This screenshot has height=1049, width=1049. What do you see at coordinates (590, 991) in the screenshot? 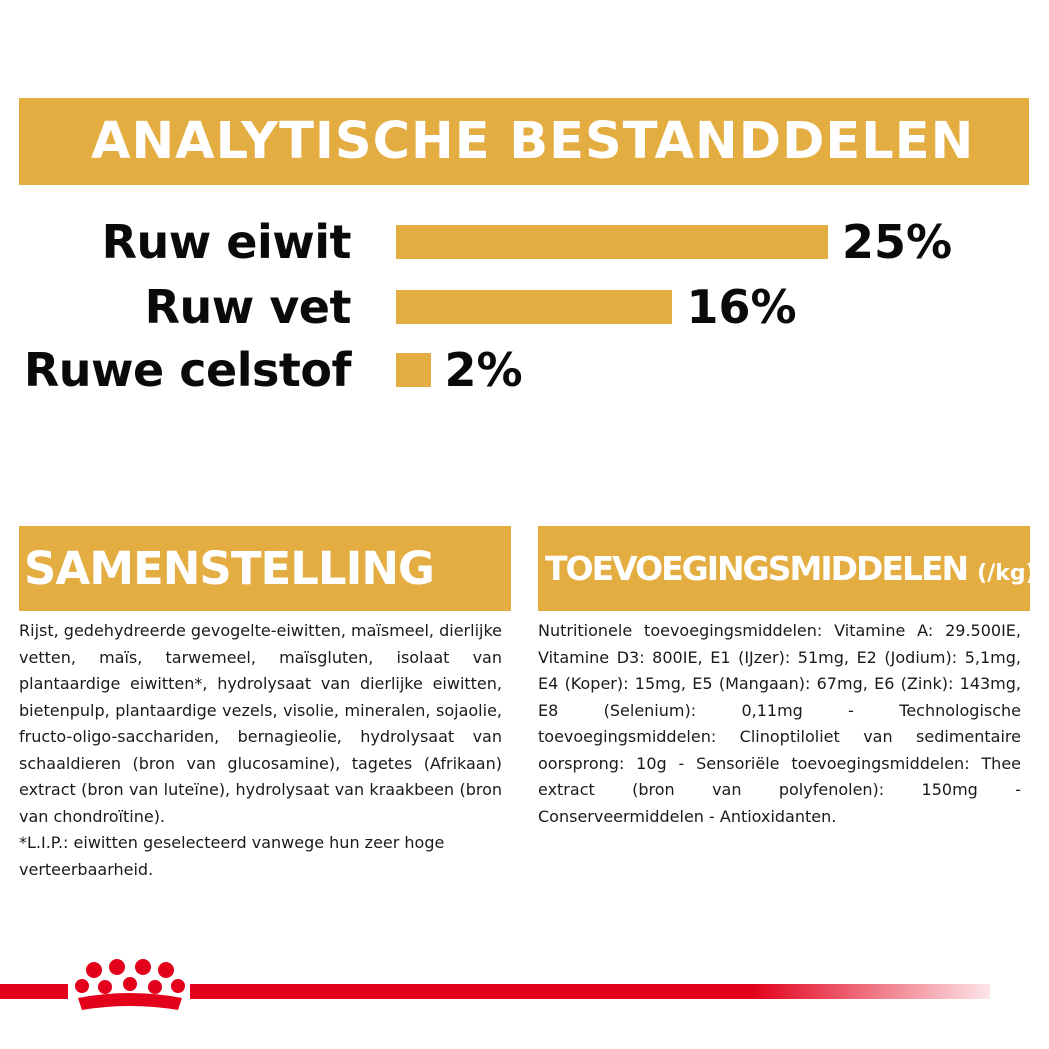
I see `brand-line-right` at bounding box center [590, 991].